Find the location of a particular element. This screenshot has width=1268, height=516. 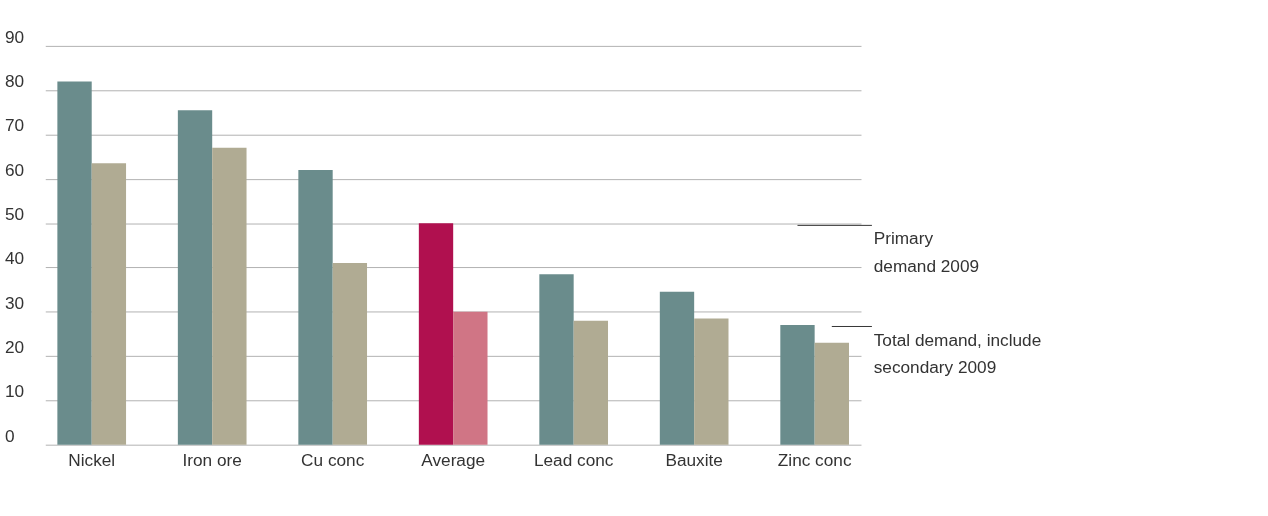

x-tick-label: Iron ore is located at coordinates (212, 460).